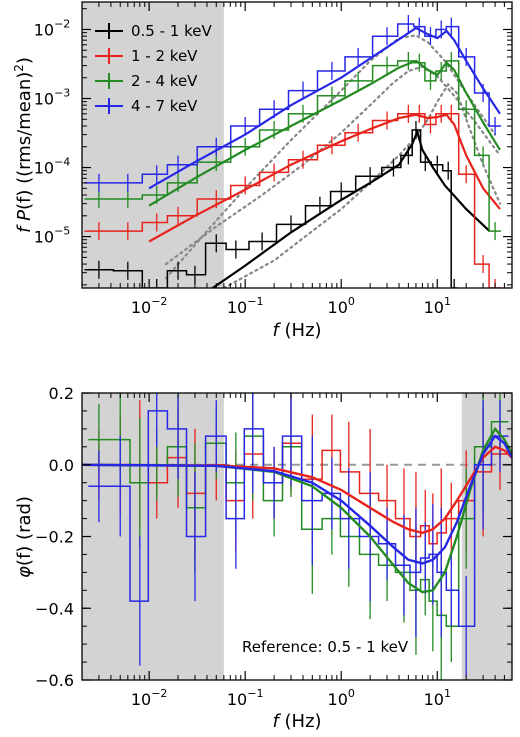 This screenshot has width=520, height=737. Describe the element at coordinates (23, 145) in the screenshot. I see `psd-y-axis-label: f P(f) ((rms/mean)2)` at that location.